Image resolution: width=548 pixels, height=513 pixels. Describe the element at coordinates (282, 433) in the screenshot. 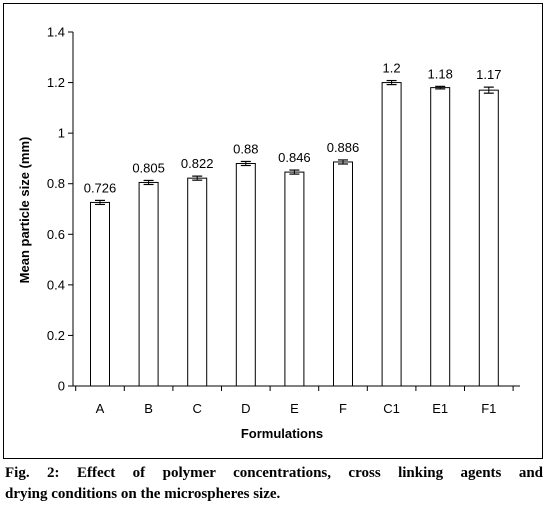

I see `x-axis-title: Formulations` at that location.